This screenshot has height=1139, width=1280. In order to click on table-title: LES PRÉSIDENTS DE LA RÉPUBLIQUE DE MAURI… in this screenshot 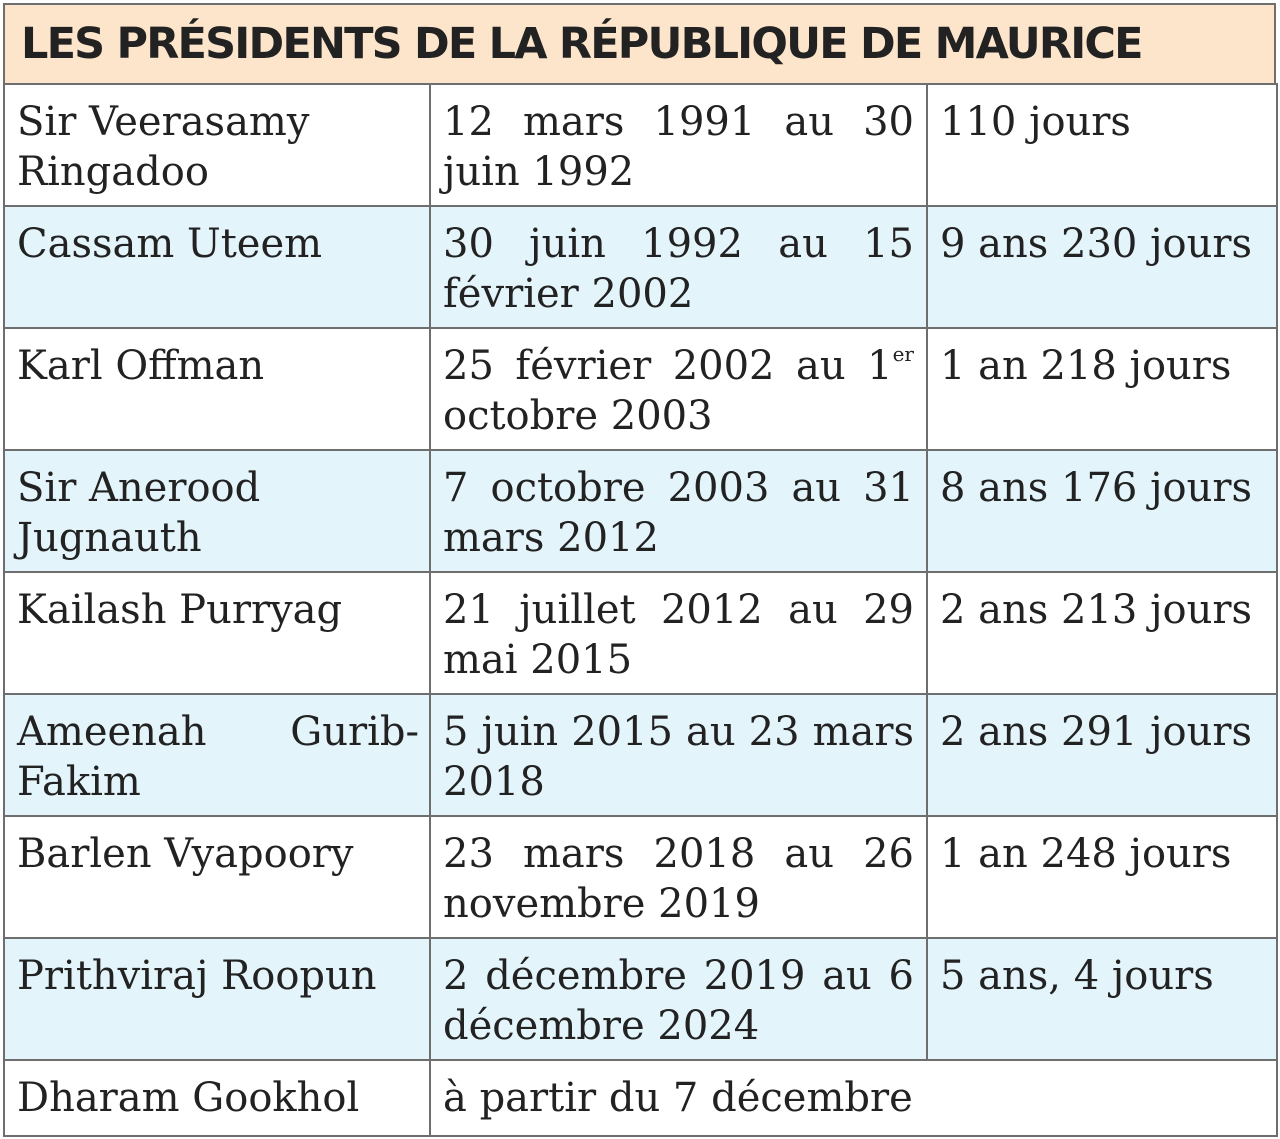, I will do `click(639, 43)`.